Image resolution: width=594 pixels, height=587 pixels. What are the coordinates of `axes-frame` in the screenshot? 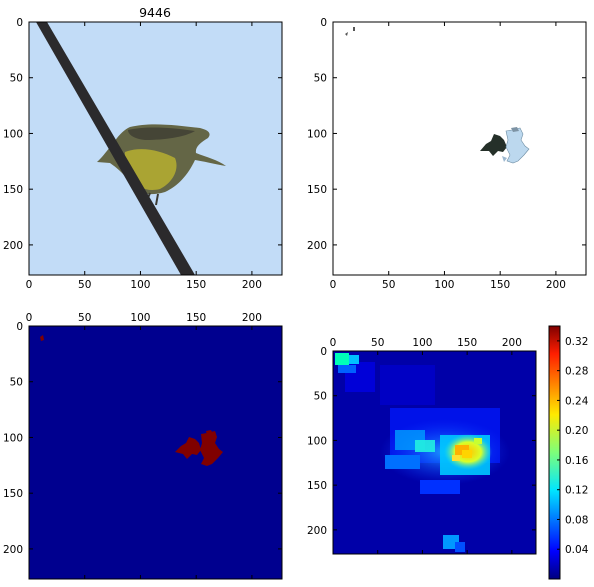 It's located at (434, 452).